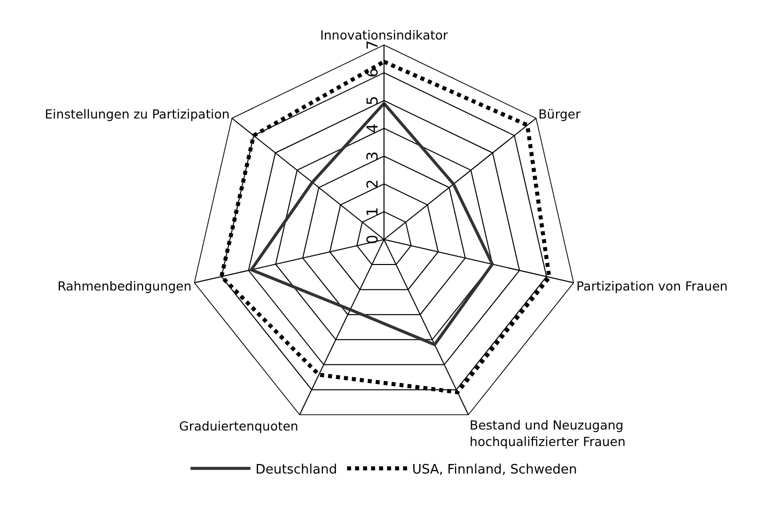  I want to click on legend-label: Deutschland, so click(297, 470).